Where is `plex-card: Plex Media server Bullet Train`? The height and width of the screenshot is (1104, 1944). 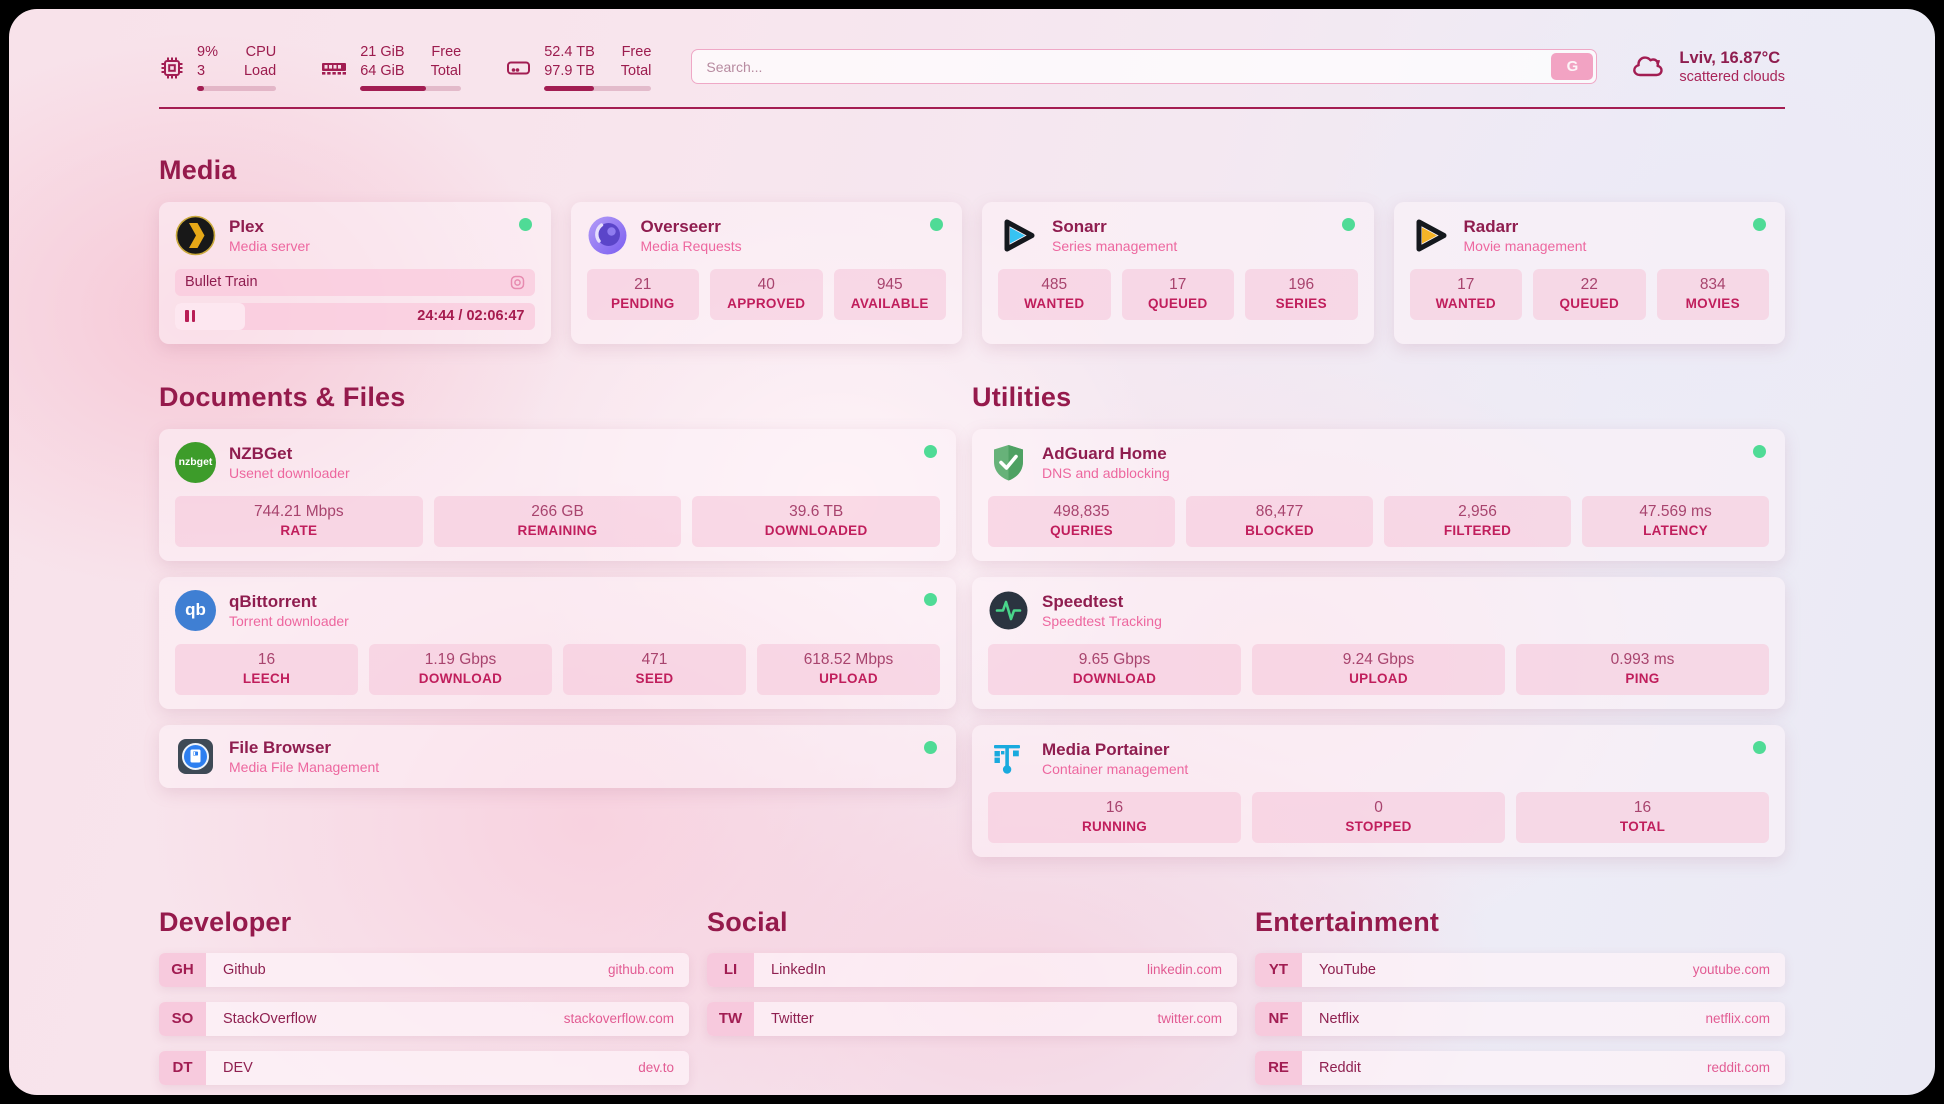 plex-card: Plex Media server Bullet Train is located at coordinates (355, 272).